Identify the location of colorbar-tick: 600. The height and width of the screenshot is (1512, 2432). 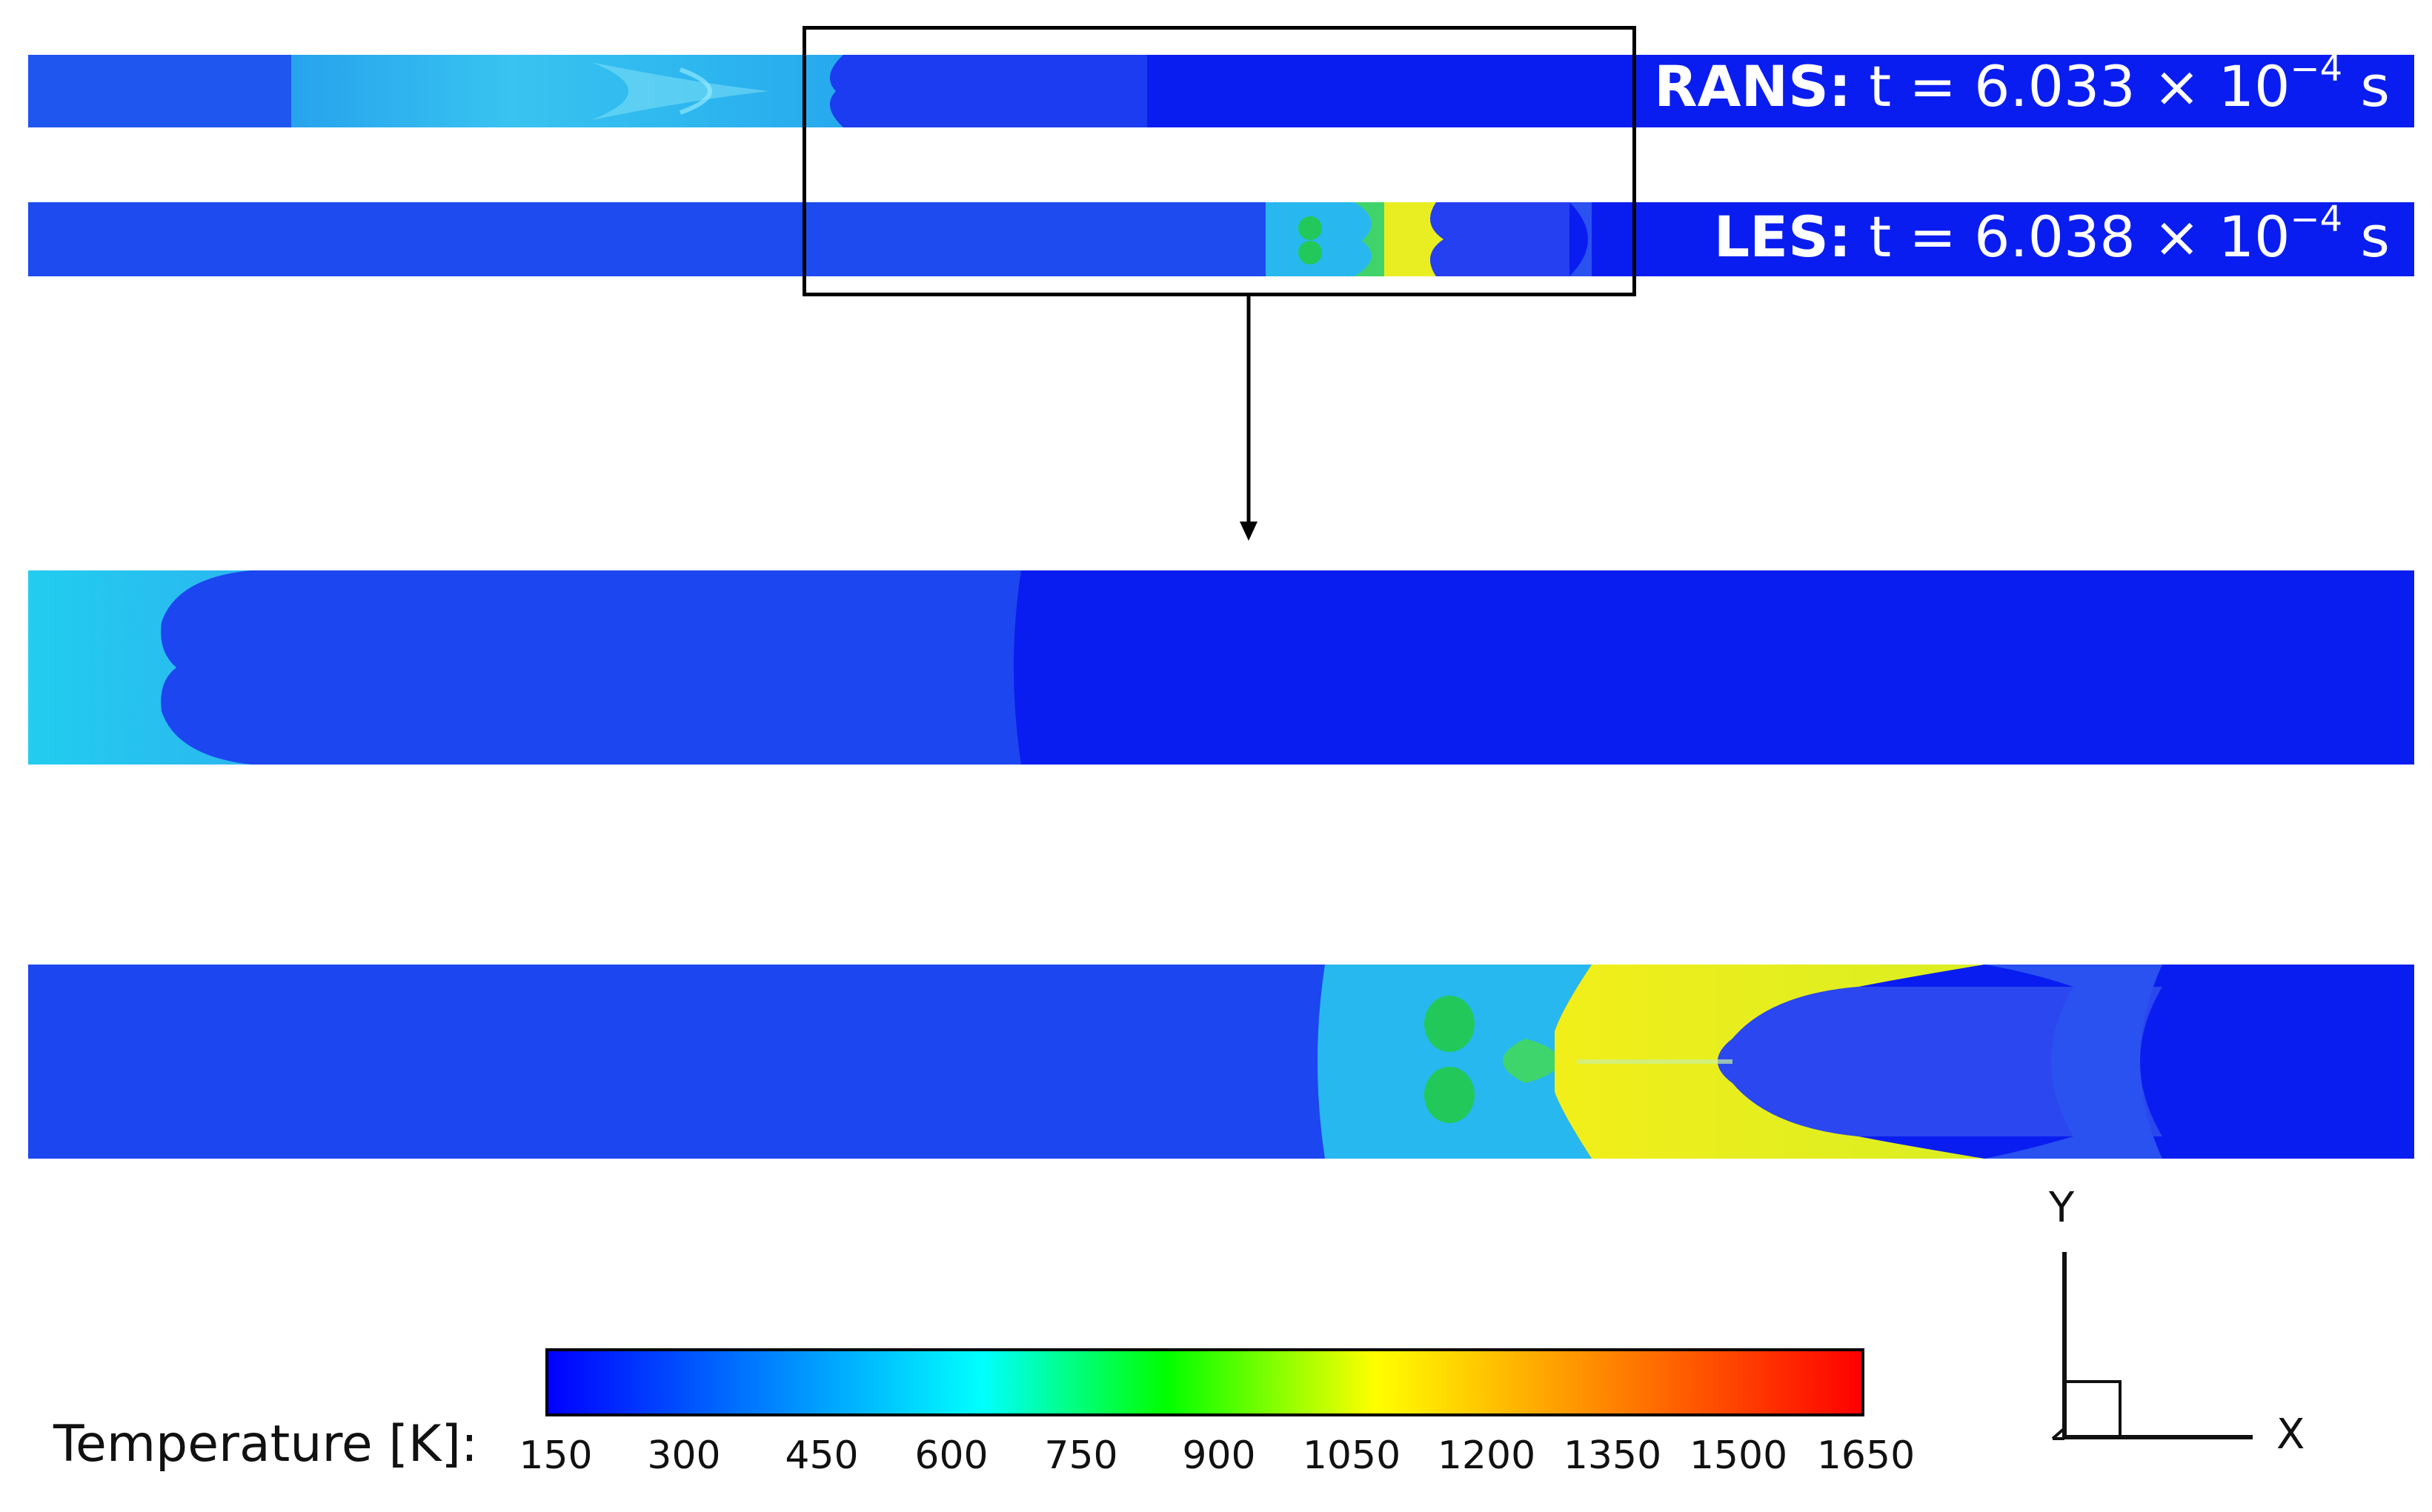
(951, 1455).